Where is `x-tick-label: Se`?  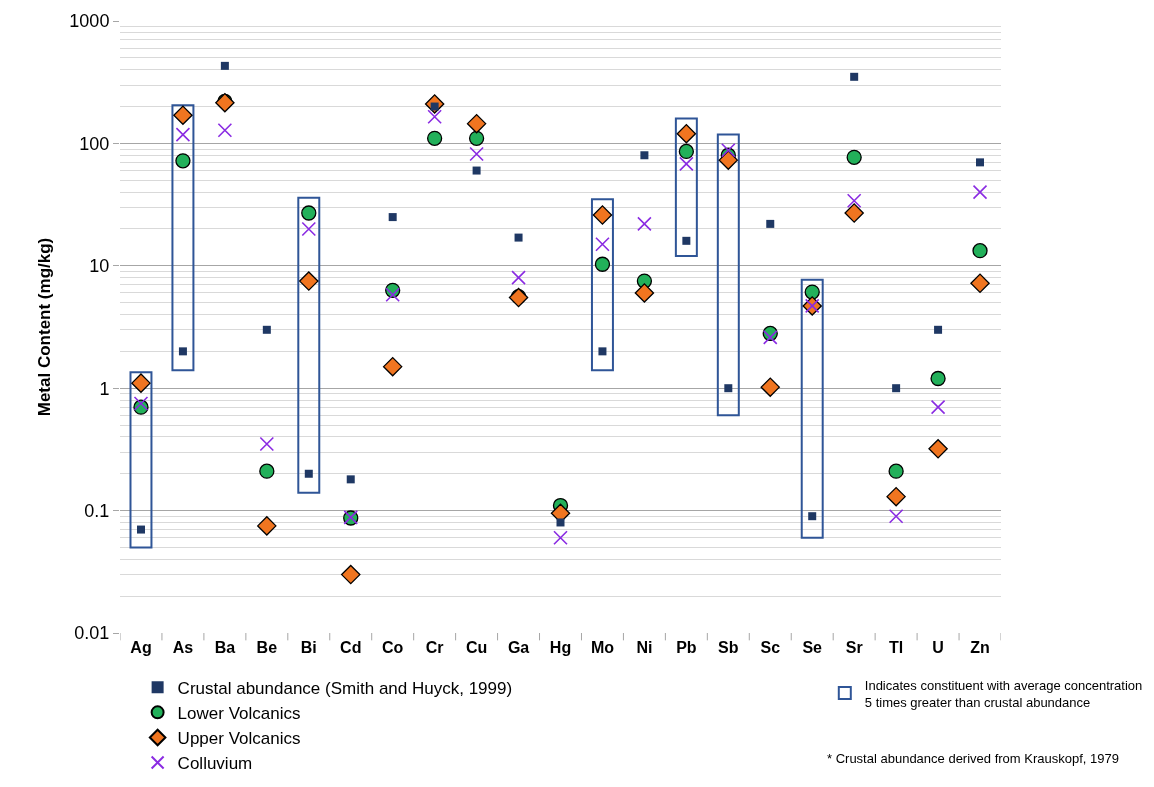 x-tick-label: Se is located at coordinates (812, 648).